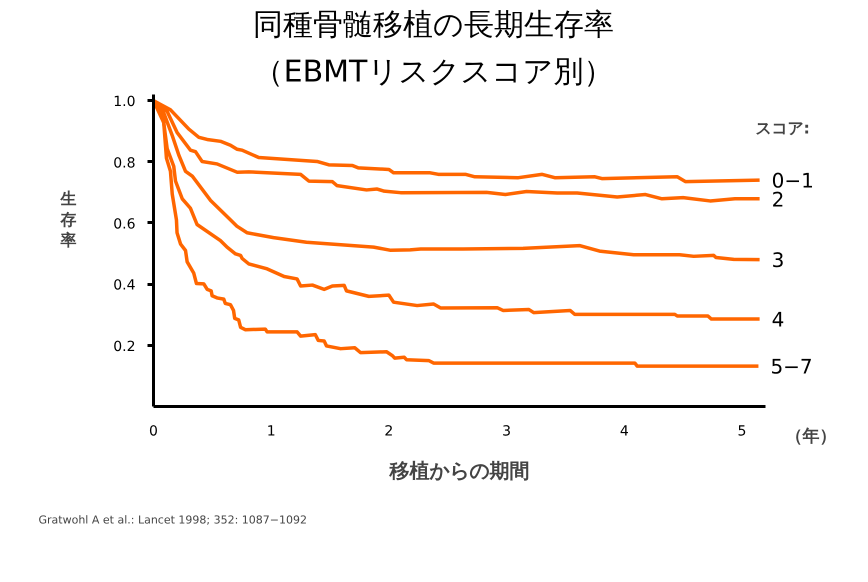 The width and height of the screenshot is (868, 582). Describe the element at coordinates (124, 163) in the screenshot. I see `y-tick-label: 0.8` at that location.